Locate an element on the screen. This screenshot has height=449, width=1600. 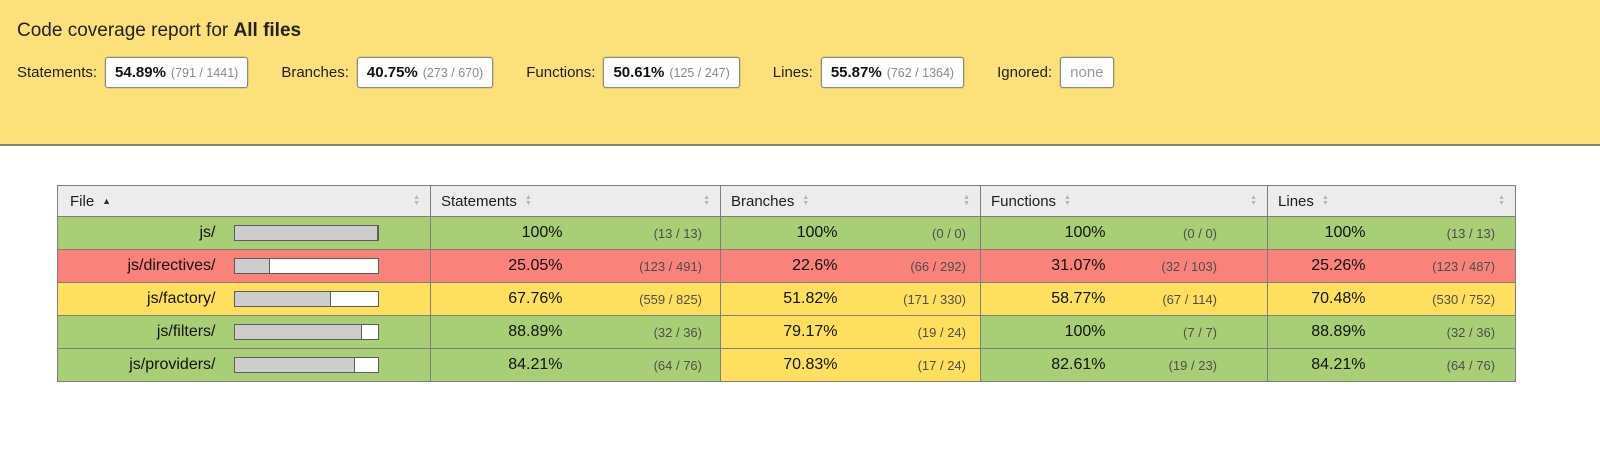
file-link: js/providers/ is located at coordinates (172, 364).